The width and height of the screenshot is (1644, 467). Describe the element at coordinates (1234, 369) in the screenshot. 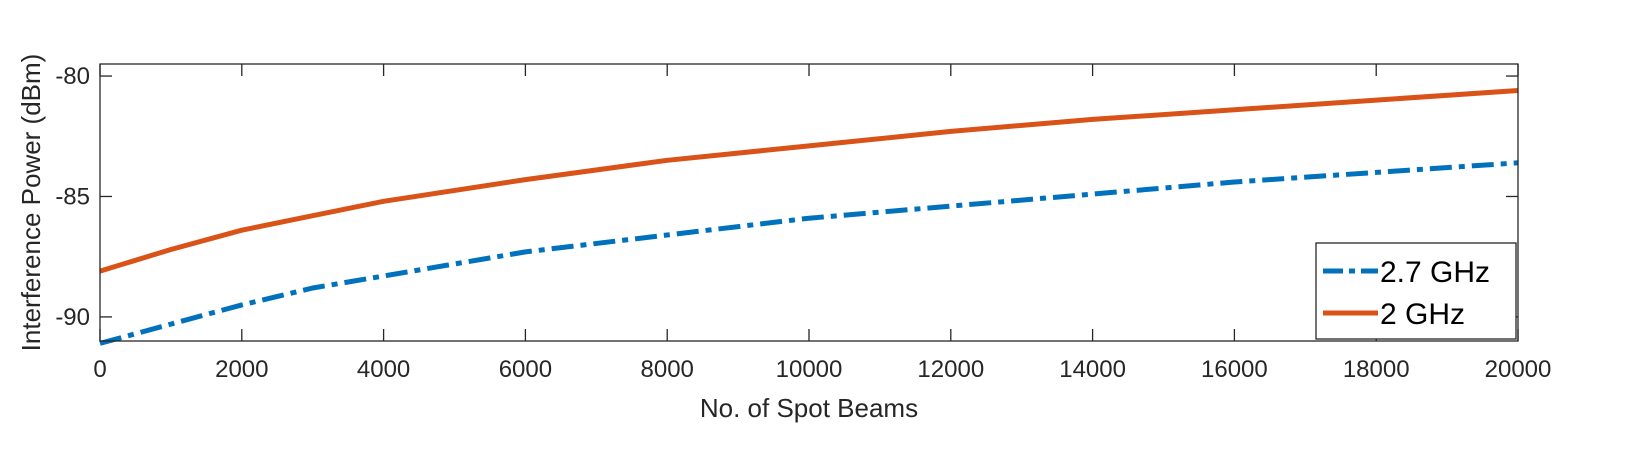

I see `x-tick-label: 16000` at that location.